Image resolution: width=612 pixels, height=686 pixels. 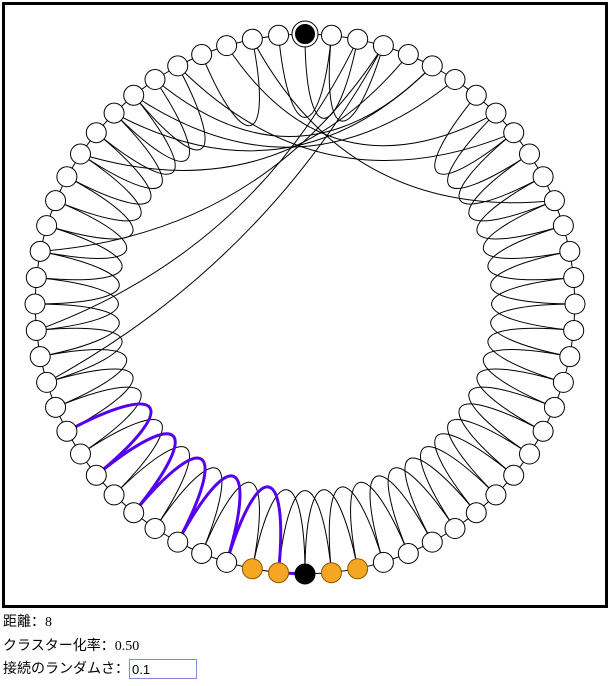 What do you see at coordinates (48, 622) in the screenshot?
I see `distance-value: 8` at bounding box center [48, 622].